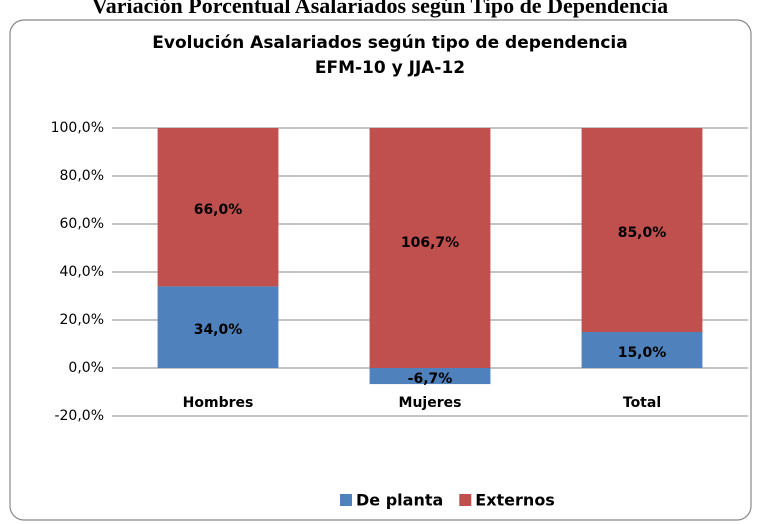  I want to click on data-label: 66,0%, so click(218, 210).